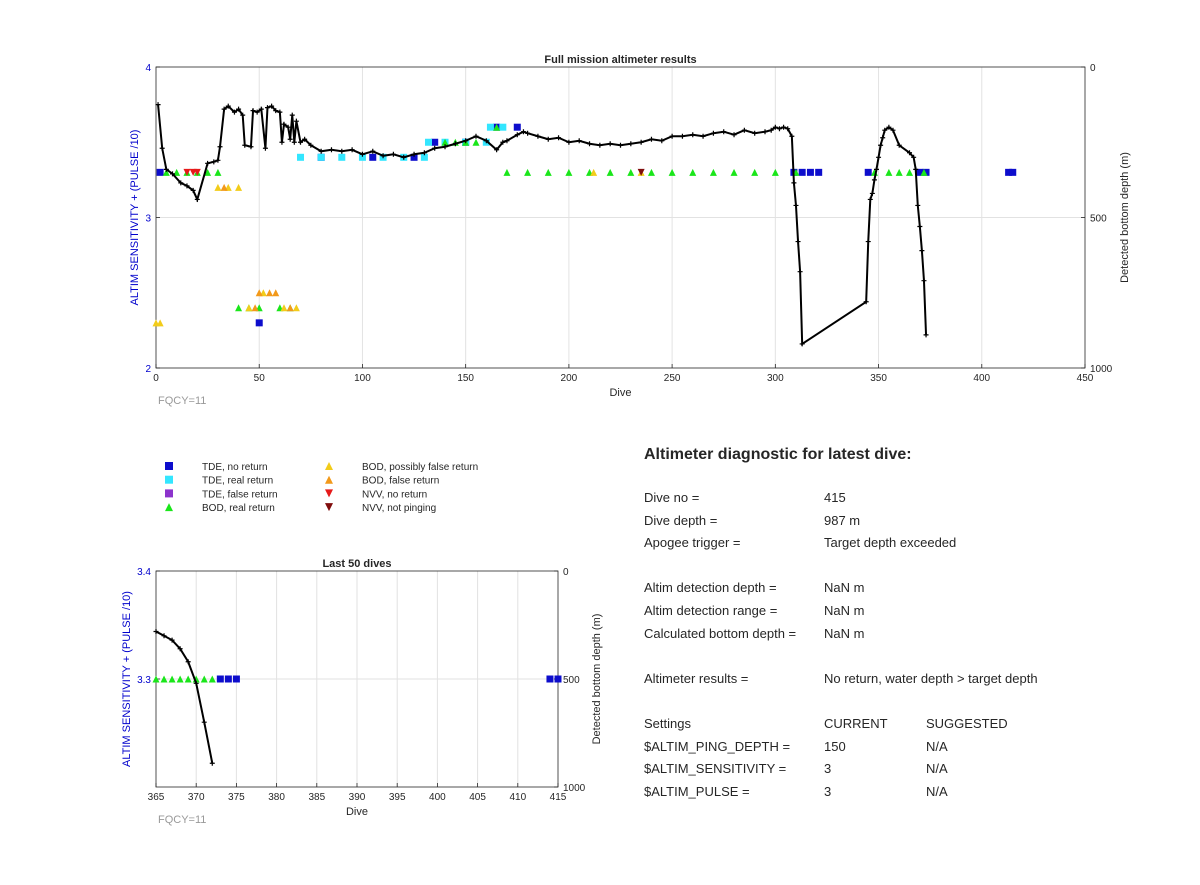 This screenshot has width=1200, height=885. I want to click on legend-label: TDE, real return, so click(237, 481).